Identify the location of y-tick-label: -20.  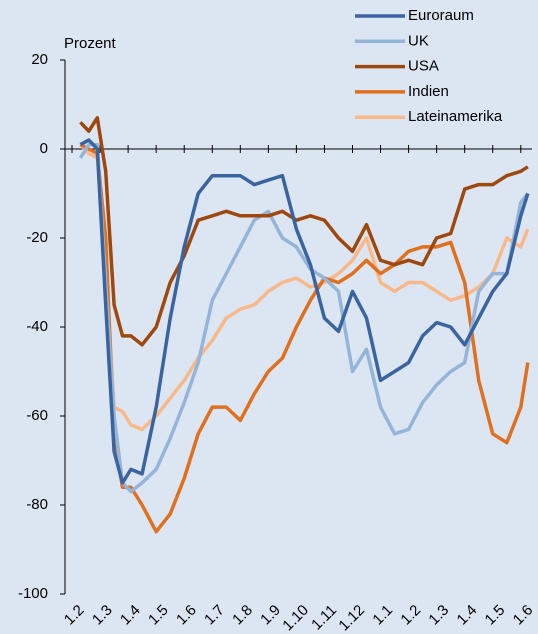
(37, 237).